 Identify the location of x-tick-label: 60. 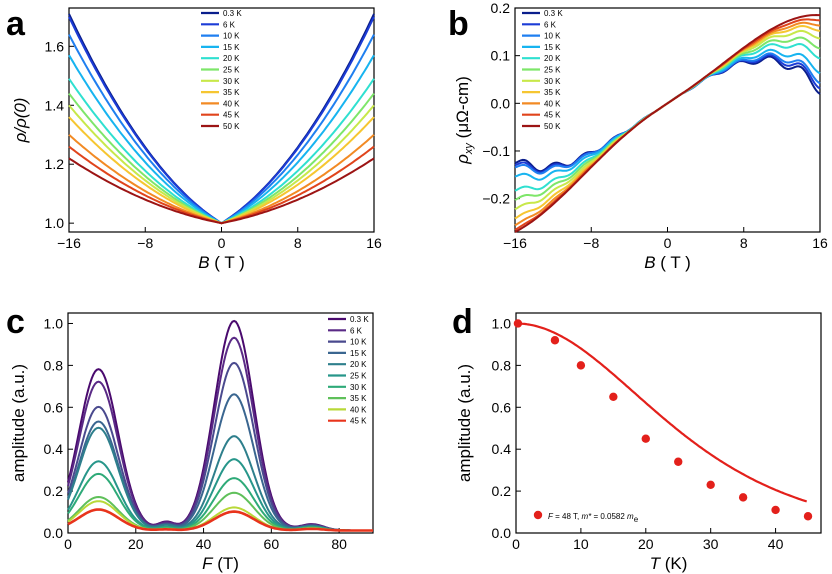
(272, 544).